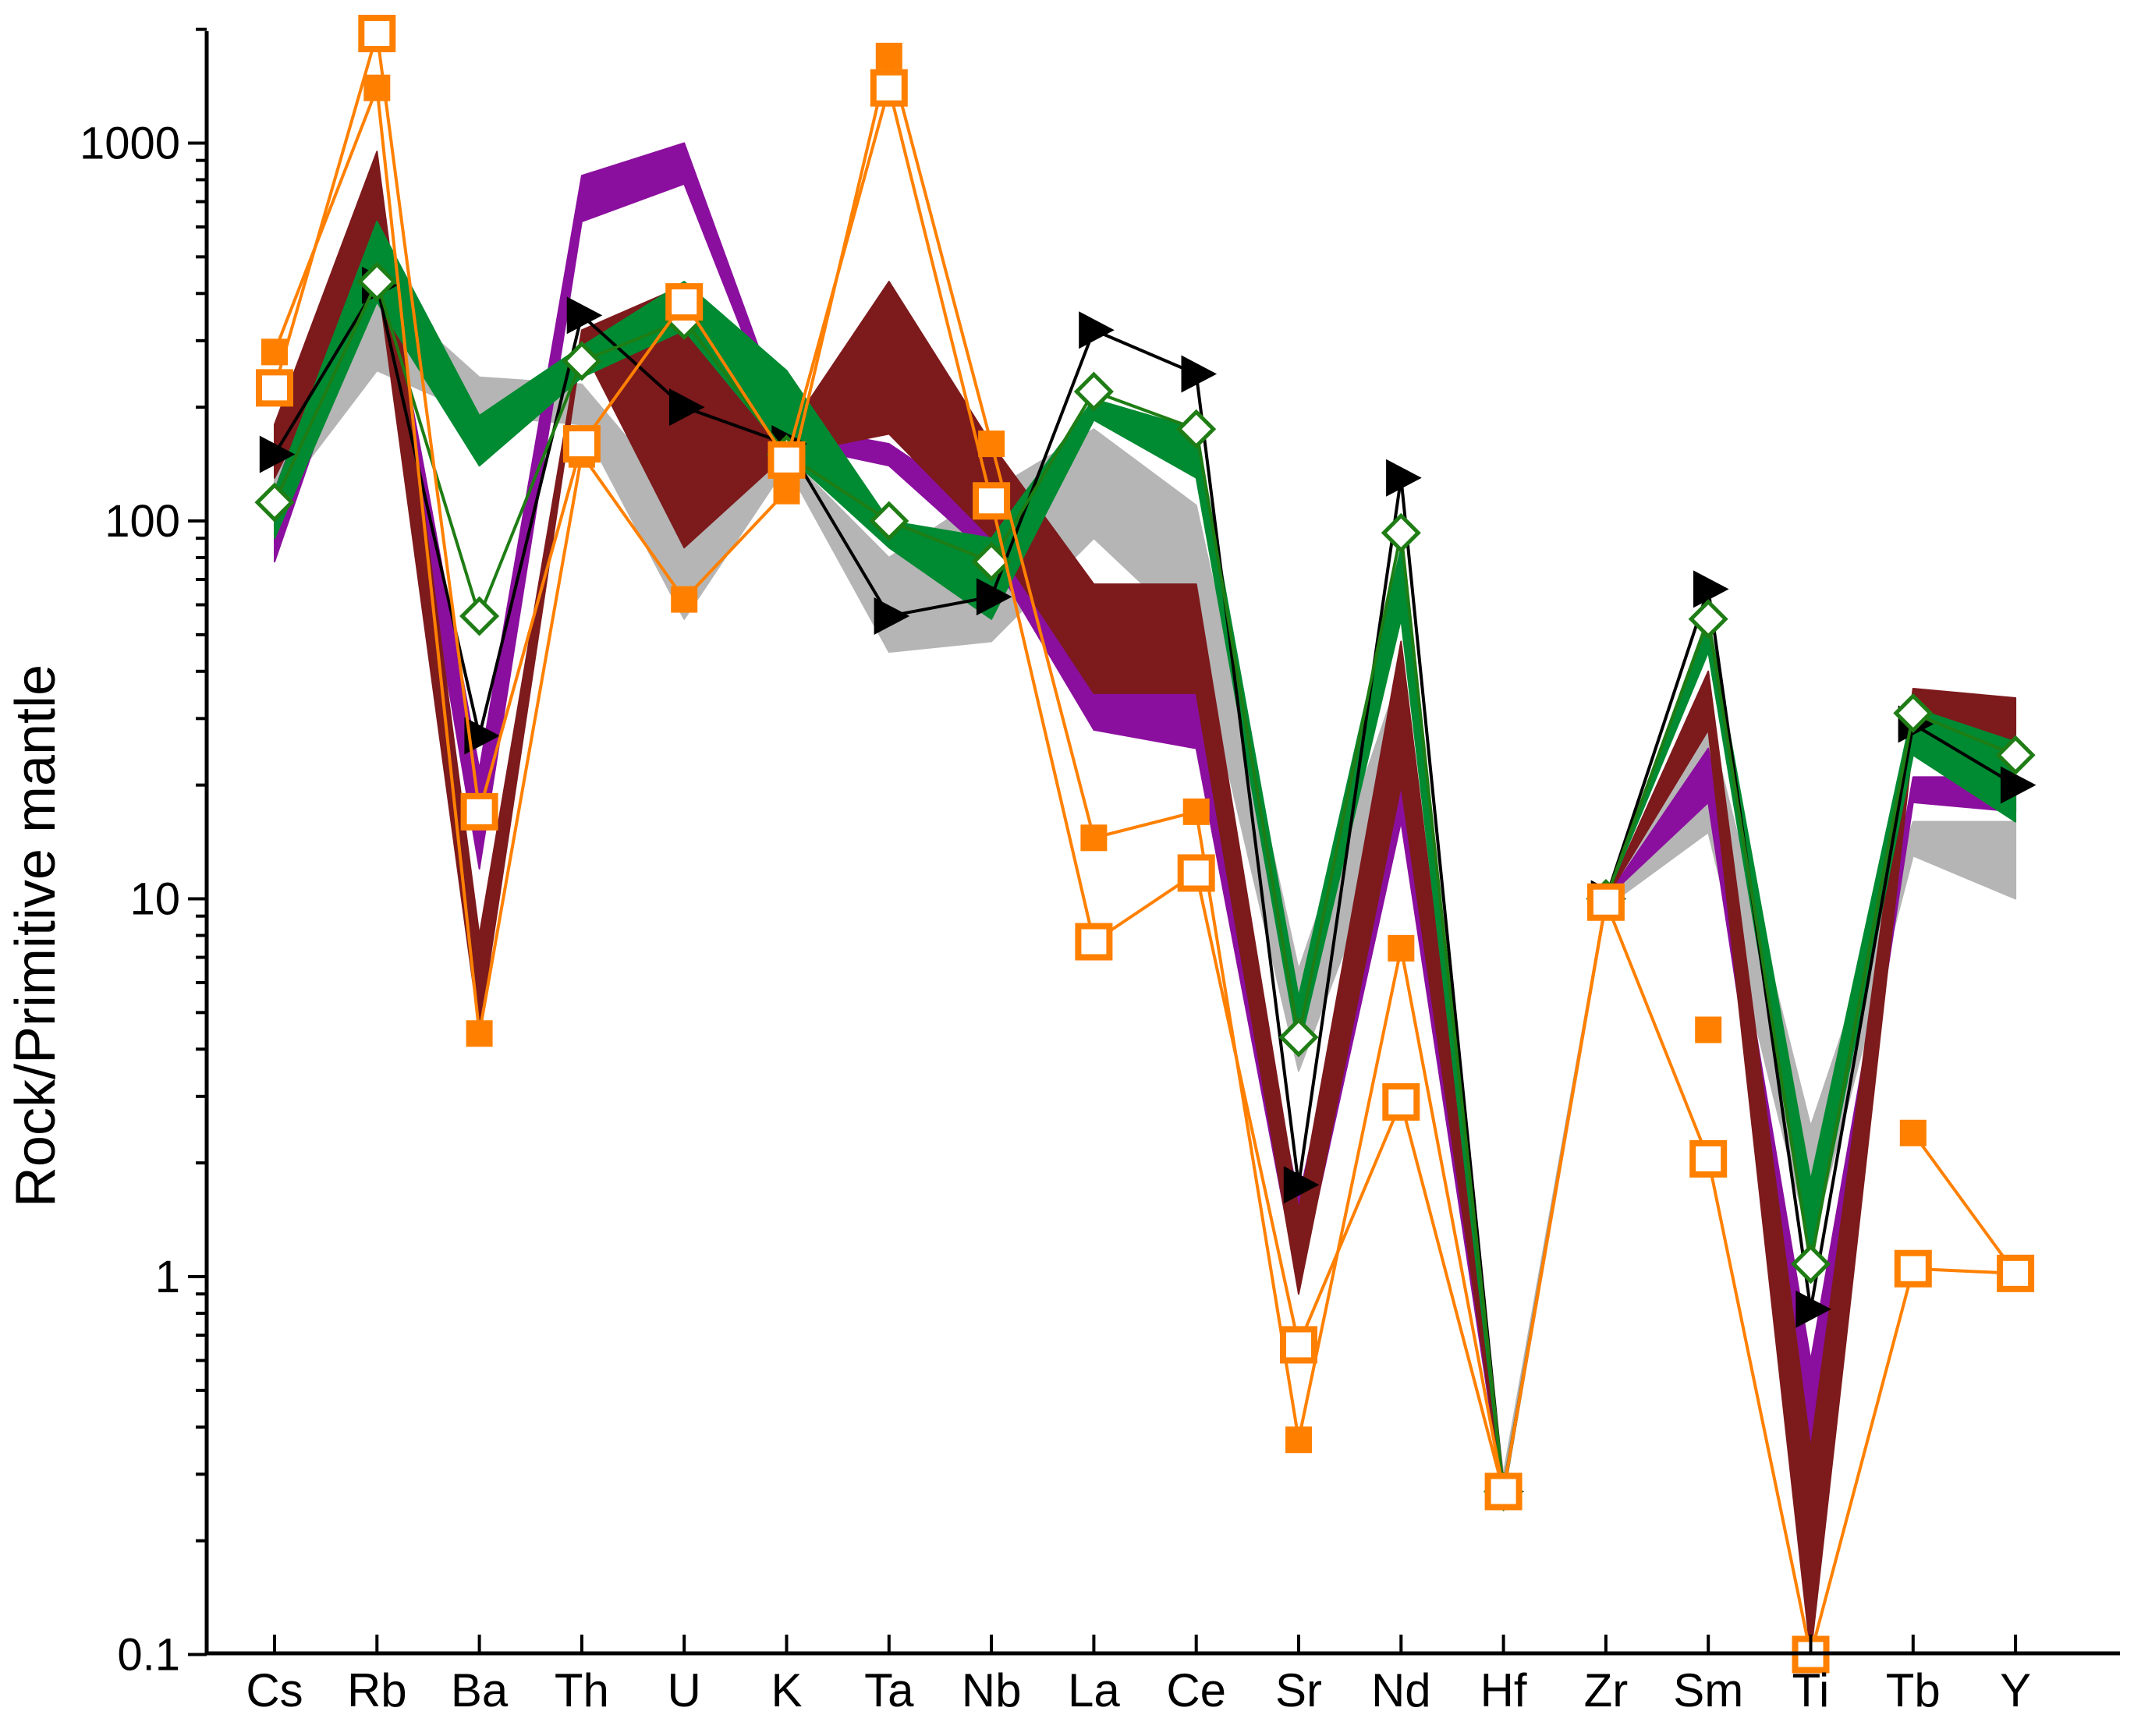  Describe the element at coordinates (1196, 1690) in the screenshot. I see `x-tick-label-Ce: Ce` at that location.